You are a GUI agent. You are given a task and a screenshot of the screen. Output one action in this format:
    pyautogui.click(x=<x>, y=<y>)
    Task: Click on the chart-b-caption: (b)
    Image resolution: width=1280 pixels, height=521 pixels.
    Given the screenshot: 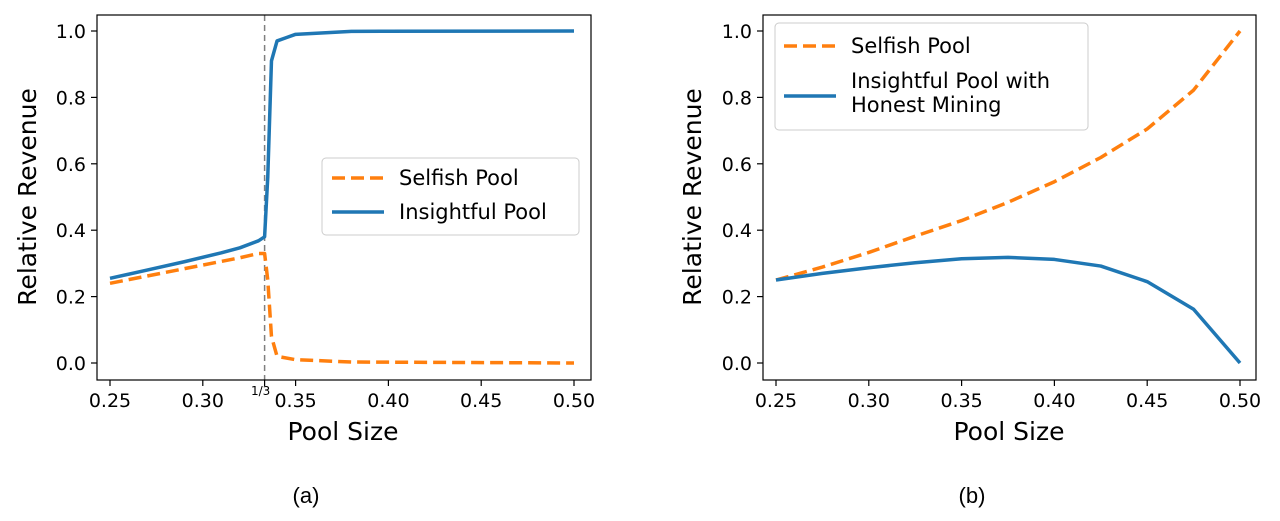 What is the action you would take?
    pyautogui.click(x=972, y=495)
    